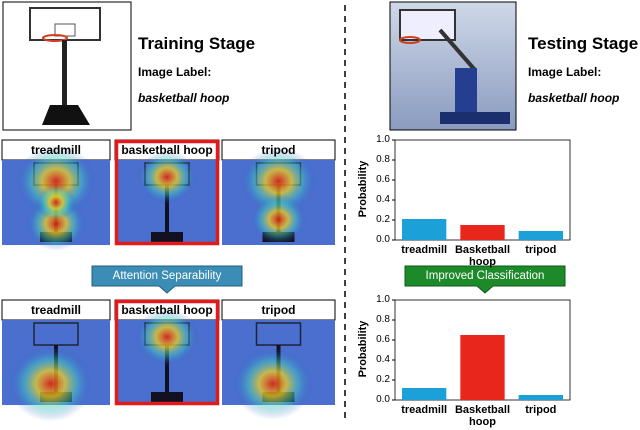  What do you see at coordinates (167, 276) in the screenshot?
I see `arrow-label: Attention Separability` at bounding box center [167, 276].